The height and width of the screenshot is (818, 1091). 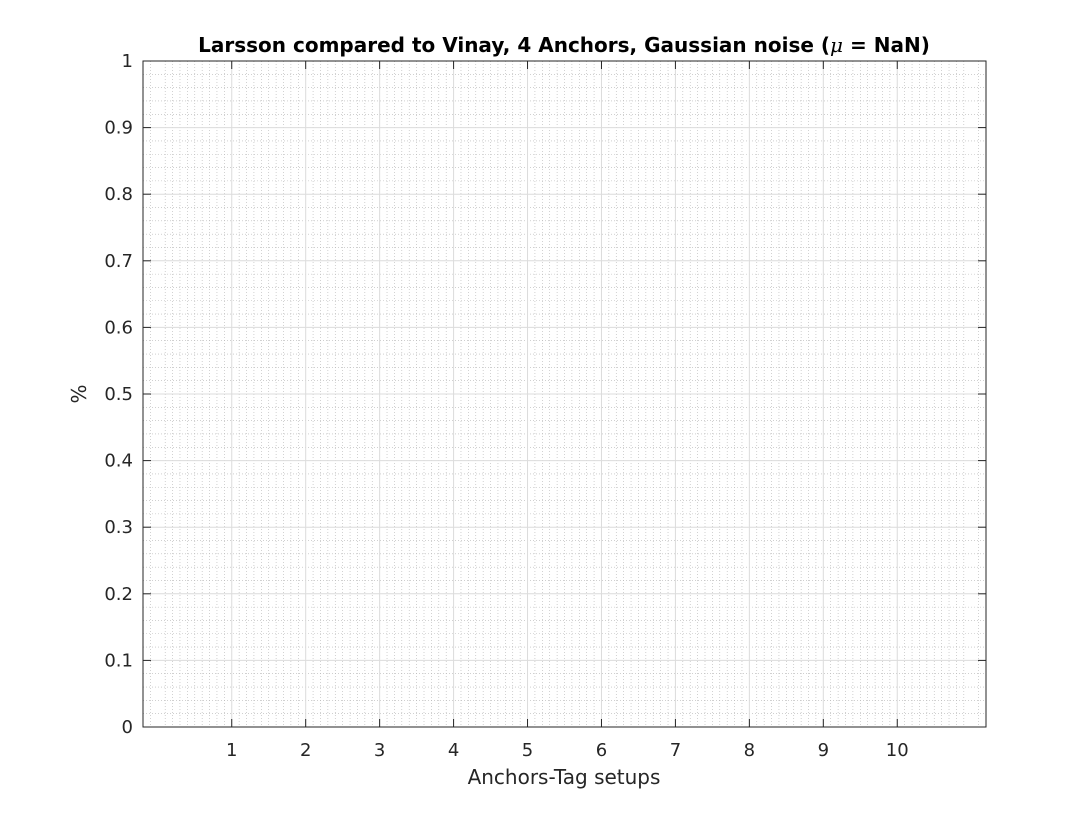 I want to click on y-axis-label: %, so click(x=79, y=393).